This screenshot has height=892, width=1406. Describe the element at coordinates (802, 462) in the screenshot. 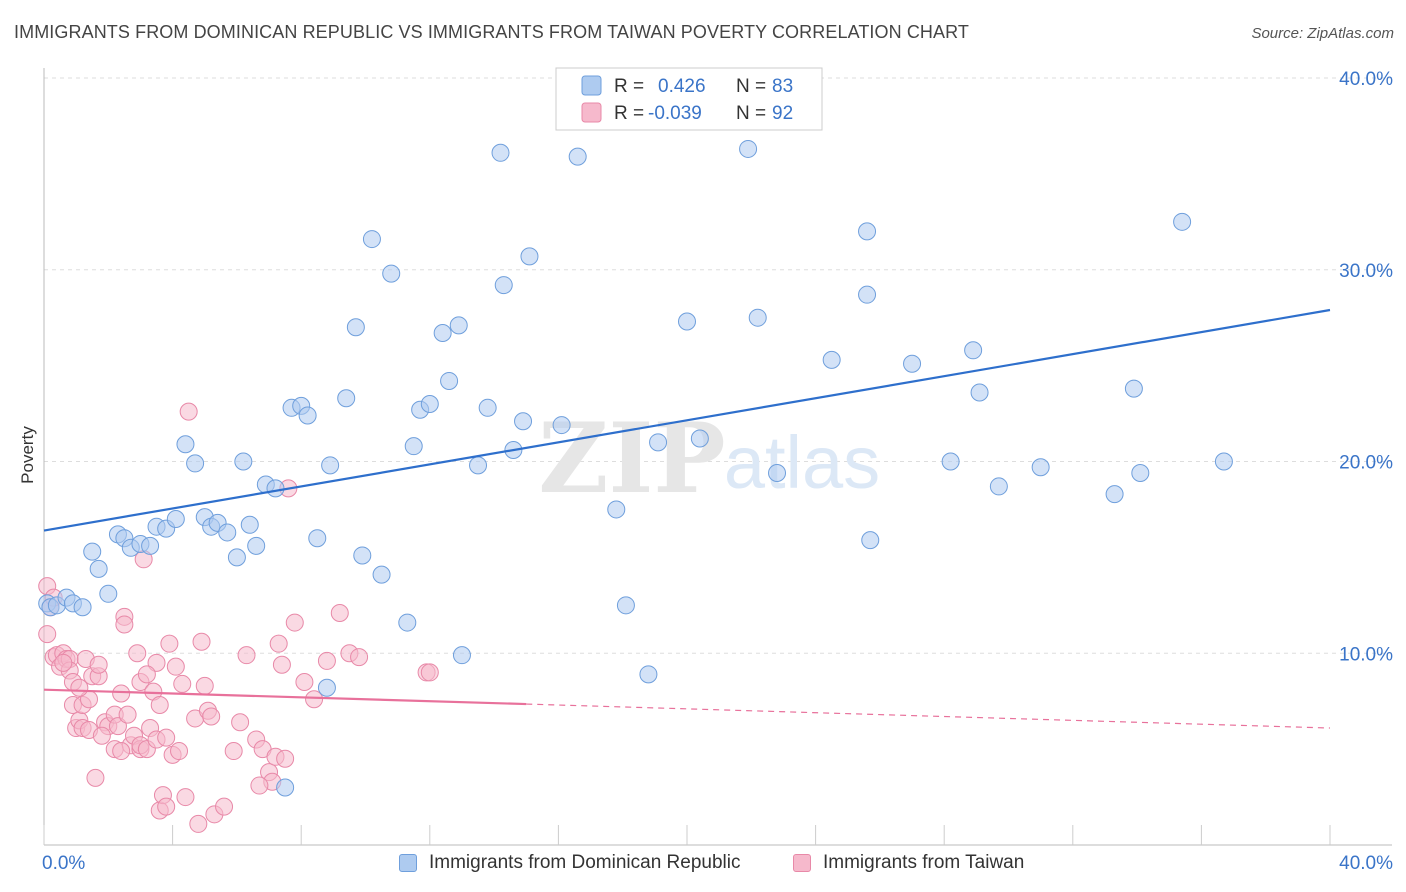

I see `watermark-atlas: atlas` at that location.